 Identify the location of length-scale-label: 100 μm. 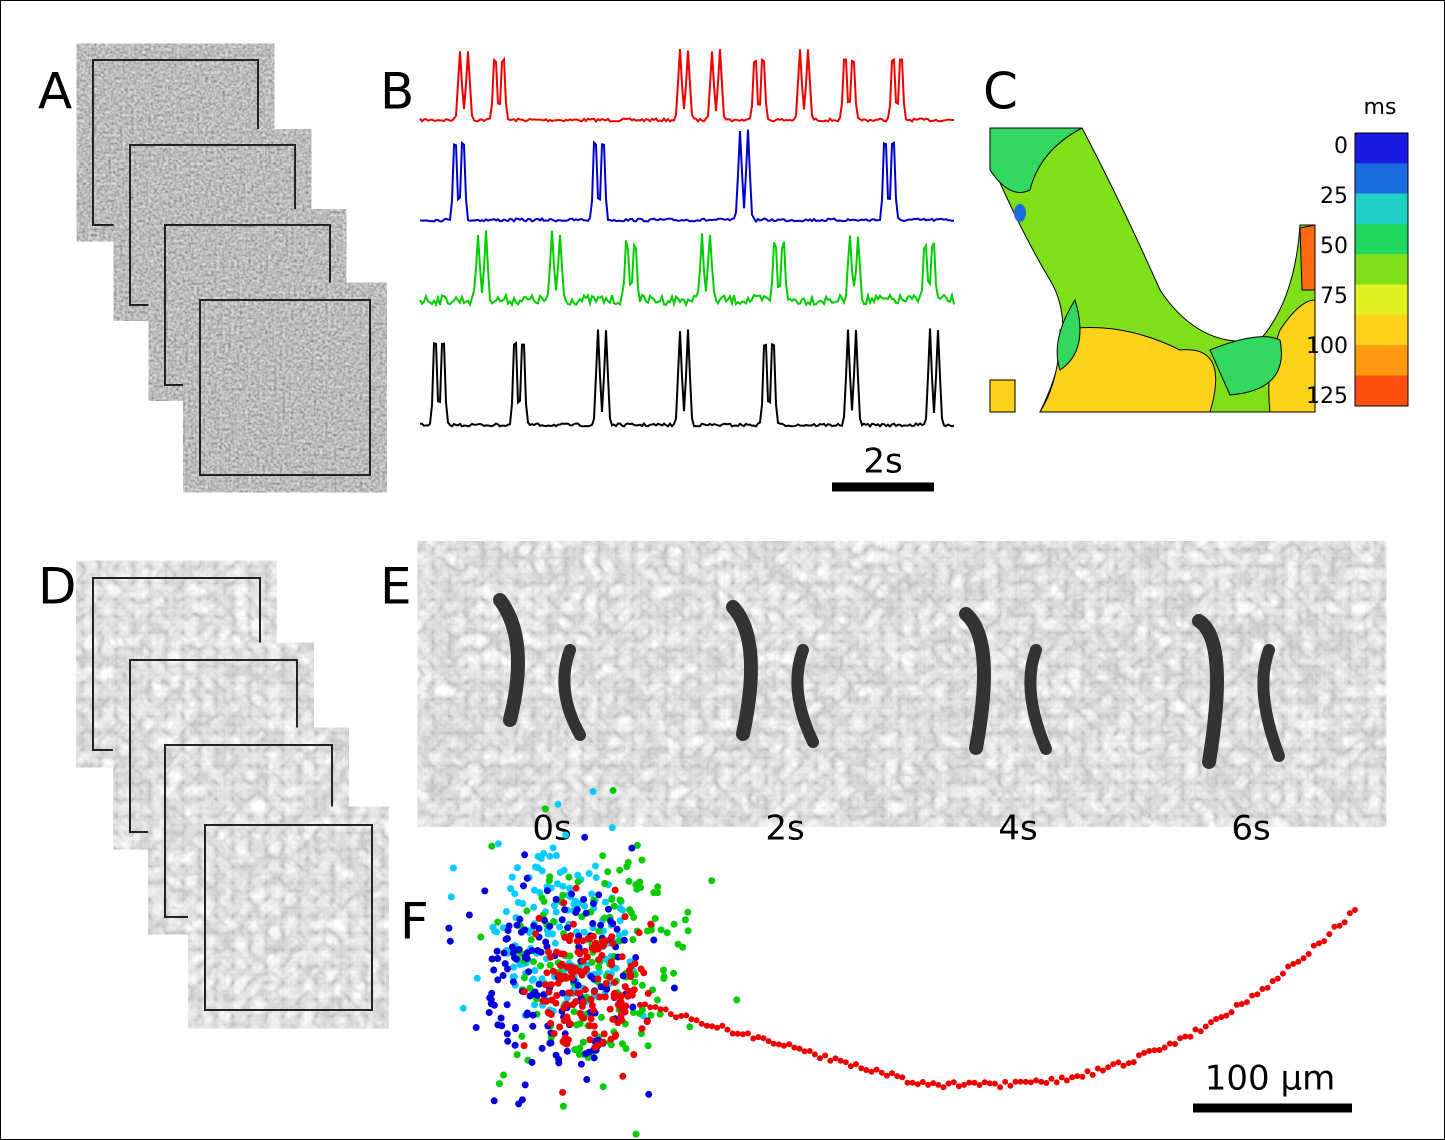
(1270, 1079).